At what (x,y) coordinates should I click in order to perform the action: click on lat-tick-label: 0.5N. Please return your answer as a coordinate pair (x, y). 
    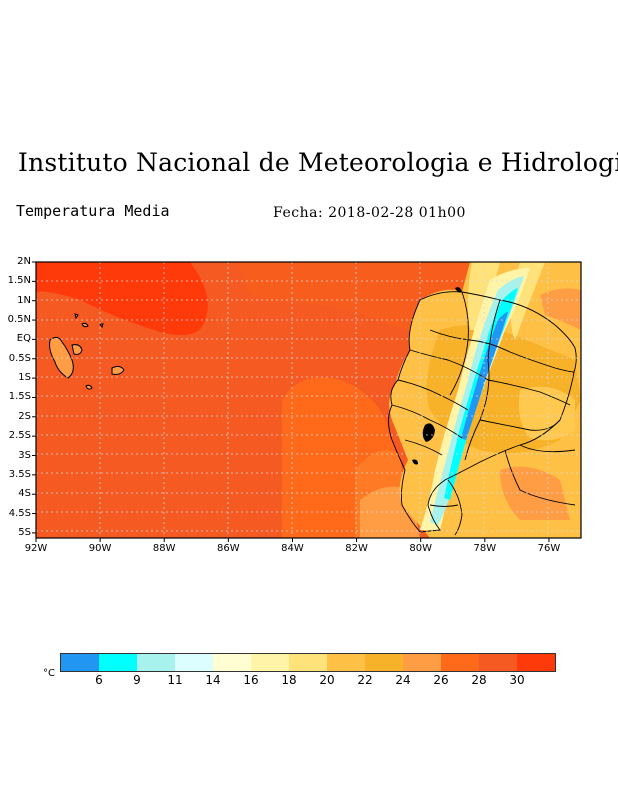
    Looking at the image, I should click on (19, 320).